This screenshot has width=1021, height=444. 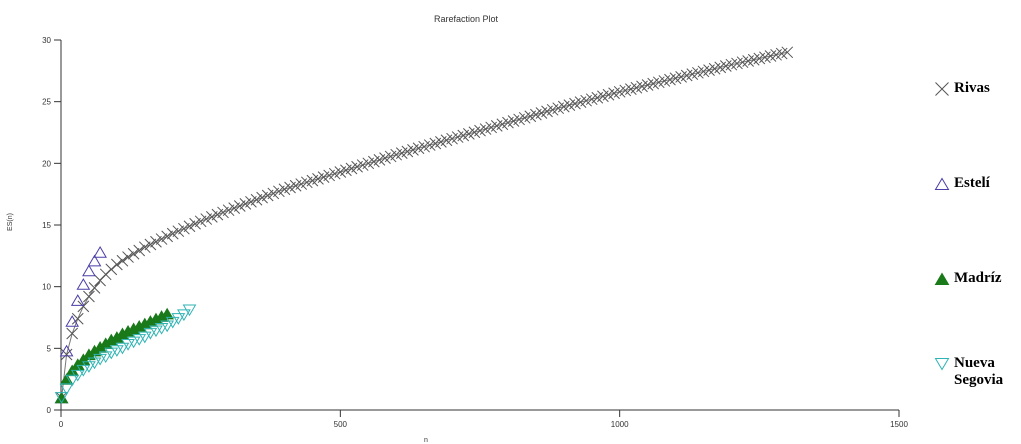 What do you see at coordinates (899, 424) in the screenshot?
I see `x-tick-label: 1500` at bounding box center [899, 424].